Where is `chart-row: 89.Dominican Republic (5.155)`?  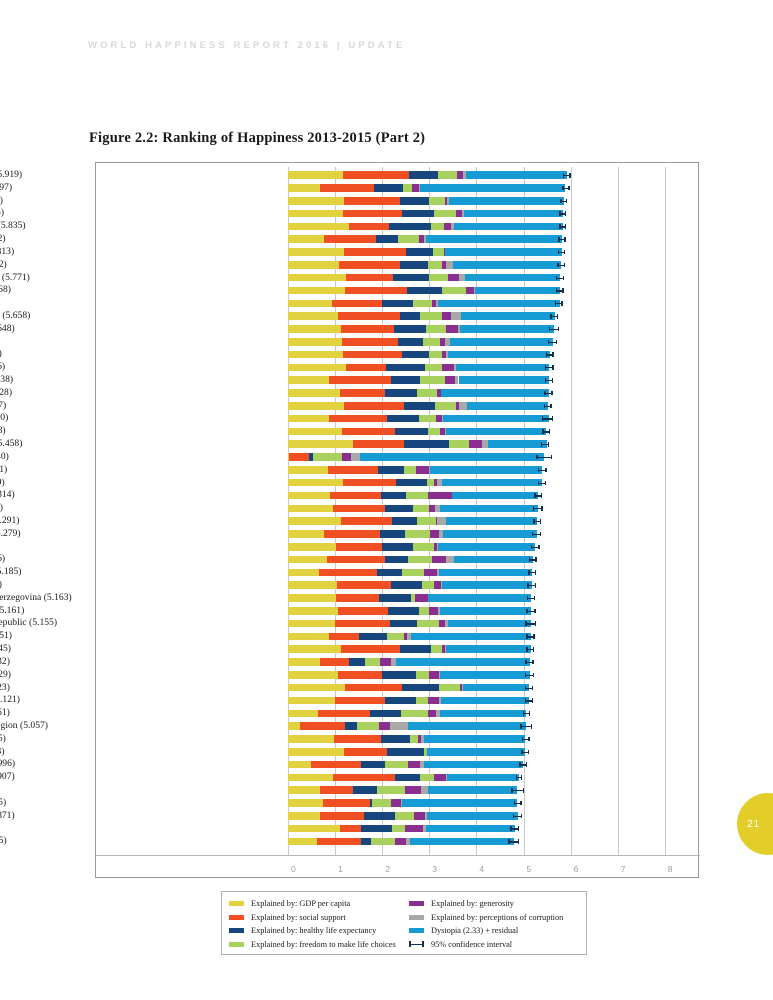
chart-row: 89.Dominican Republic (5.155) is located at coordinates (350, 623).